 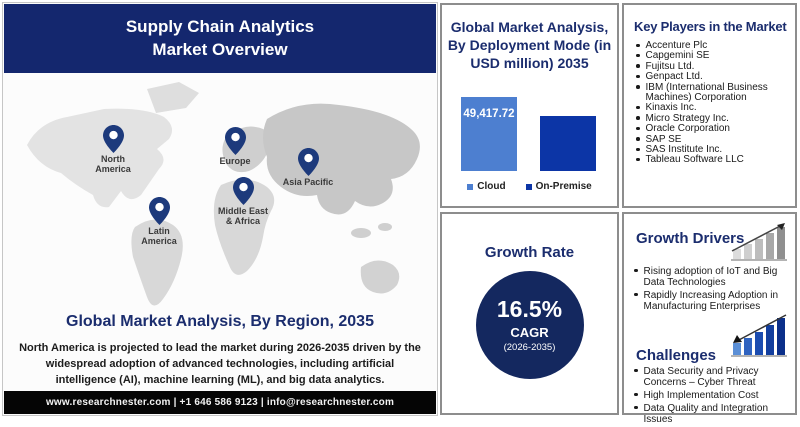 I want to click on map-pin-north-america: North America, so click(x=113, y=150).